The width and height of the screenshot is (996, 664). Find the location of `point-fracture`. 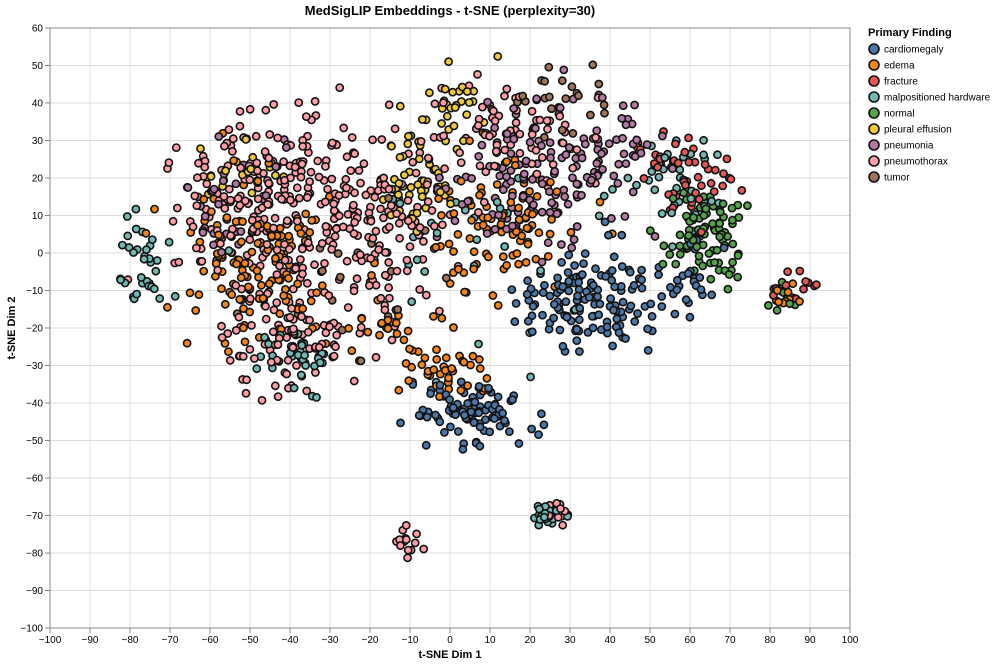

point-fracture is located at coordinates (714, 191).